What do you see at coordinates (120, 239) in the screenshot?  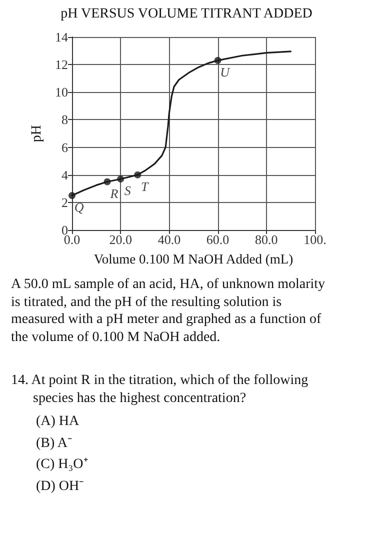 I see `x-tick-label: 20.0` at bounding box center [120, 239].